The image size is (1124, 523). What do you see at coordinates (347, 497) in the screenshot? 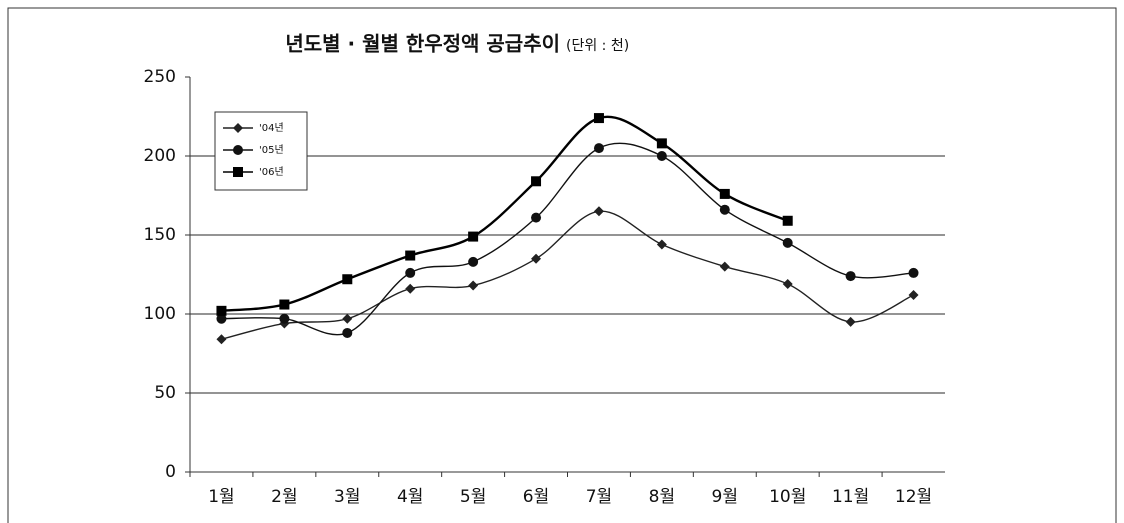
I see `x-tick-label: 3월` at bounding box center [347, 497].